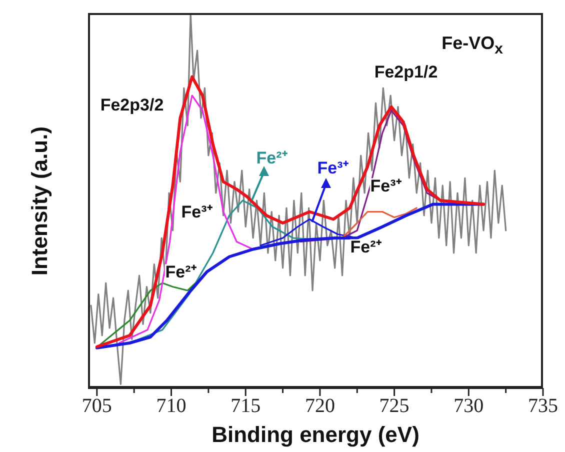 The height and width of the screenshot is (452, 565). Describe the element at coordinates (394, 406) in the screenshot. I see `x-tick-label: 725` at that location.